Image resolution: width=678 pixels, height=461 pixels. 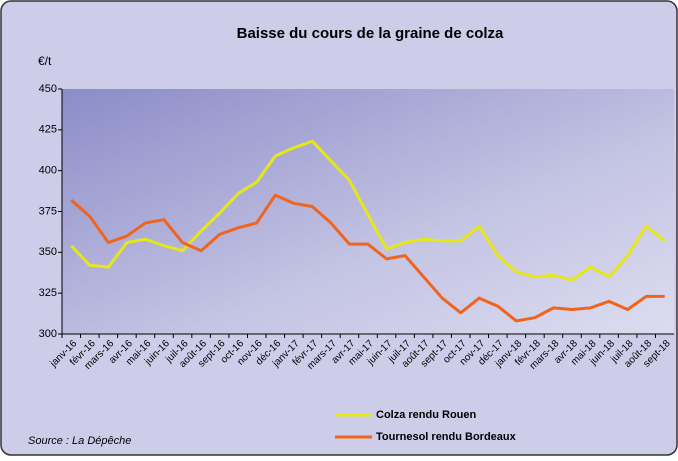 What do you see at coordinates (48, 211) in the screenshot?
I see `y-tick-label: 375` at bounding box center [48, 211].